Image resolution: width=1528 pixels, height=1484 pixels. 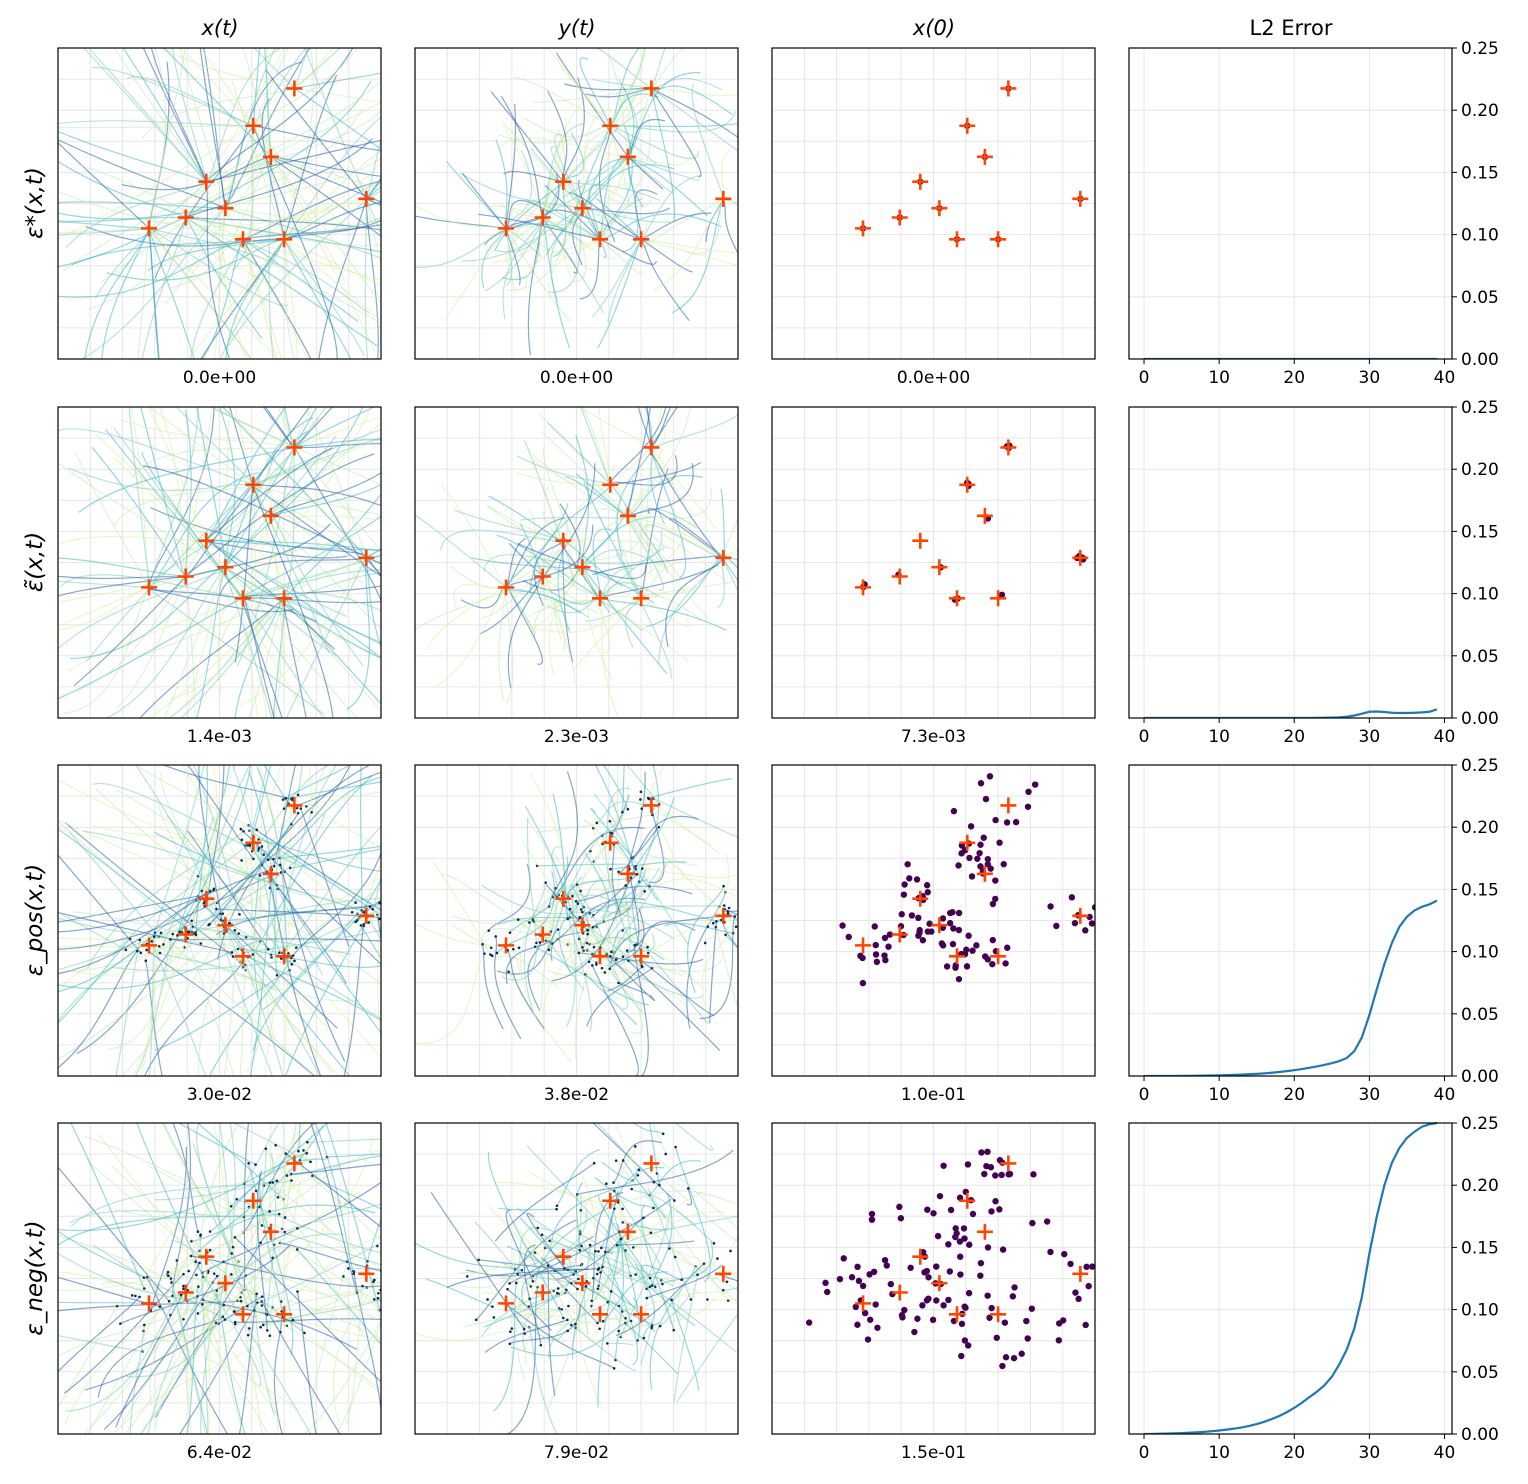 I want to click on streamlines, so click(x=335, y=1278).